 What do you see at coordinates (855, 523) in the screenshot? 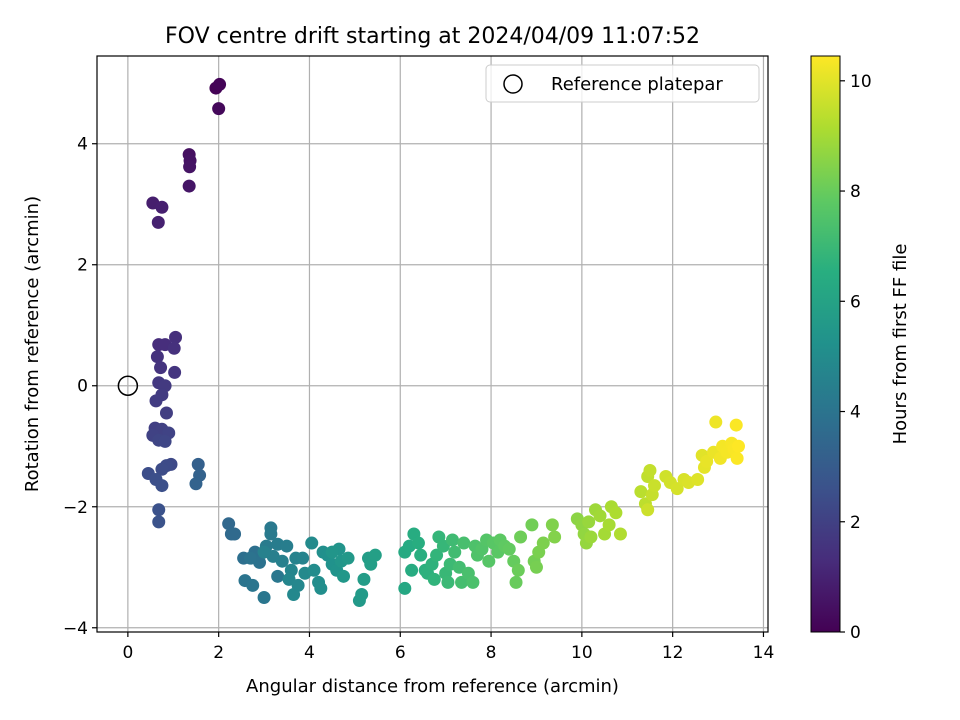
I see `colorbar-tick-label: 2` at bounding box center [855, 523].